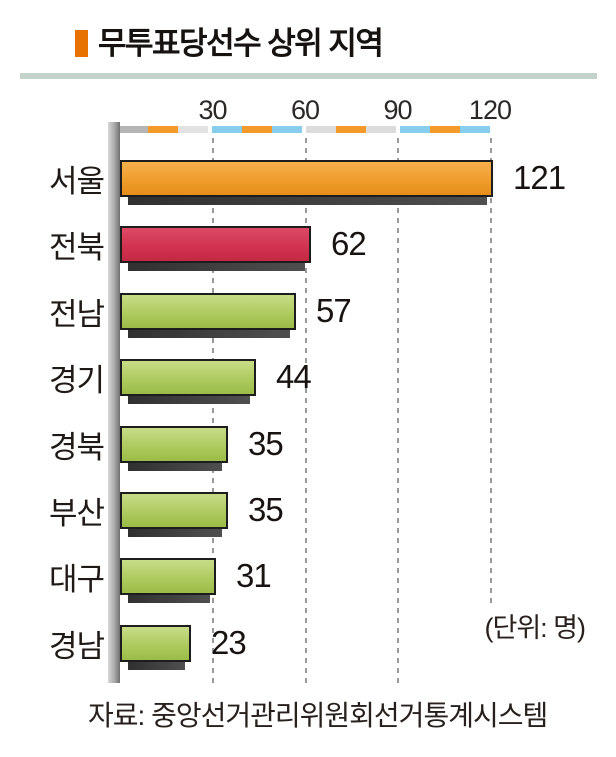 This screenshot has height=757, width=616. Describe the element at coordinates (539, 177) in the screenshot. I see `value-label: 121` at that location.